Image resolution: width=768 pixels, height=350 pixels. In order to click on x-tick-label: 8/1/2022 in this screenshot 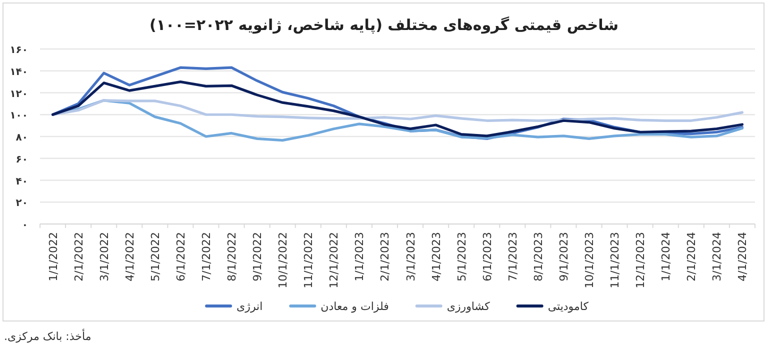, I will do `click(232, 257)`.